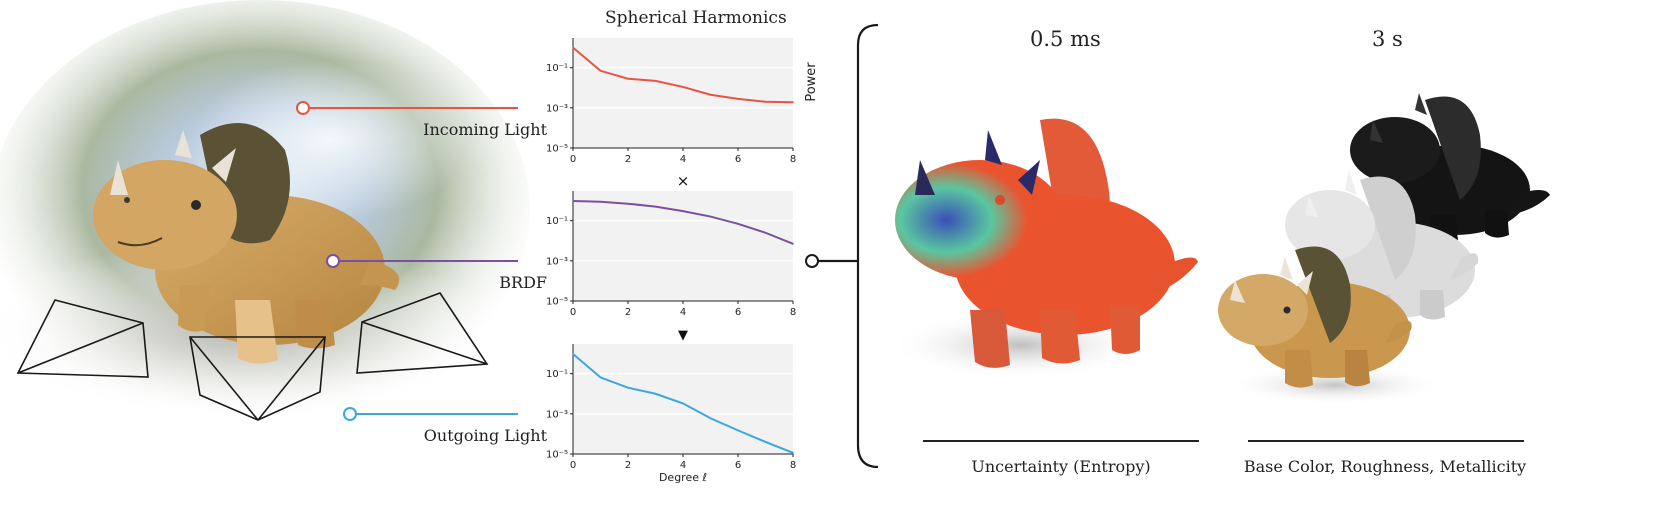 The width and height of the screenshot is (1662, 531). Describe the element at coordinates (683, 335) in the screenshot. I see `result-operator: ▼` at that location.